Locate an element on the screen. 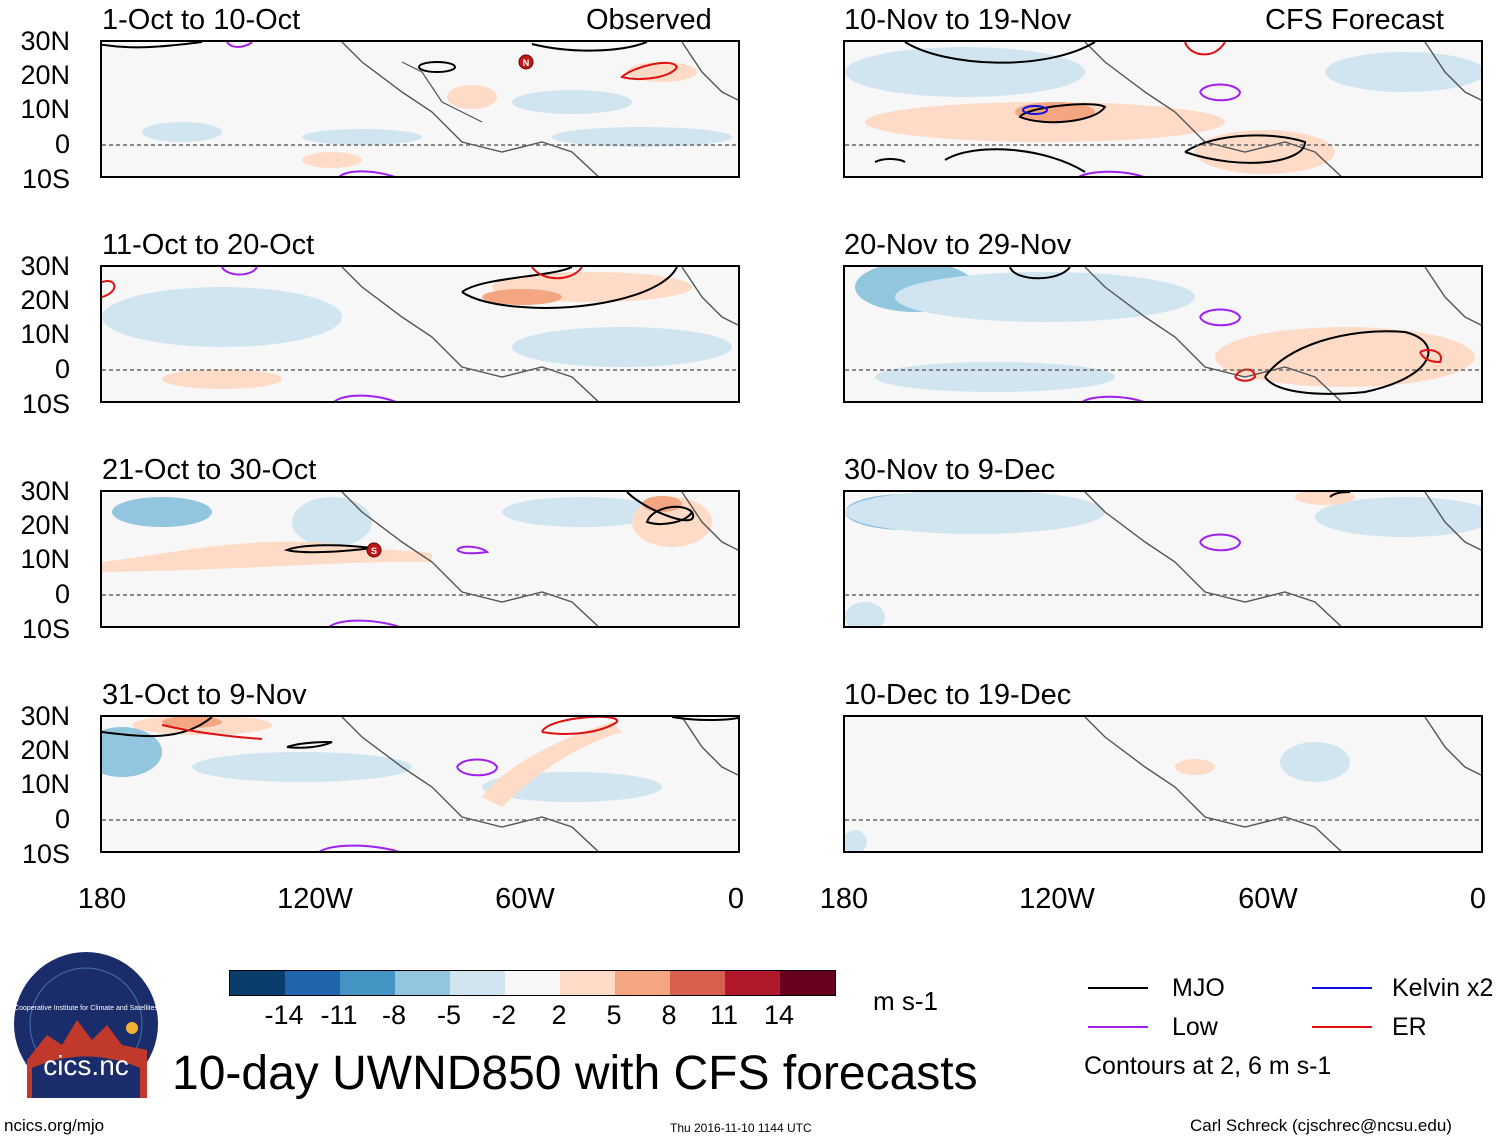  panel-title: 10-Nov to 19-Nov is located at coordinates (958, 20).